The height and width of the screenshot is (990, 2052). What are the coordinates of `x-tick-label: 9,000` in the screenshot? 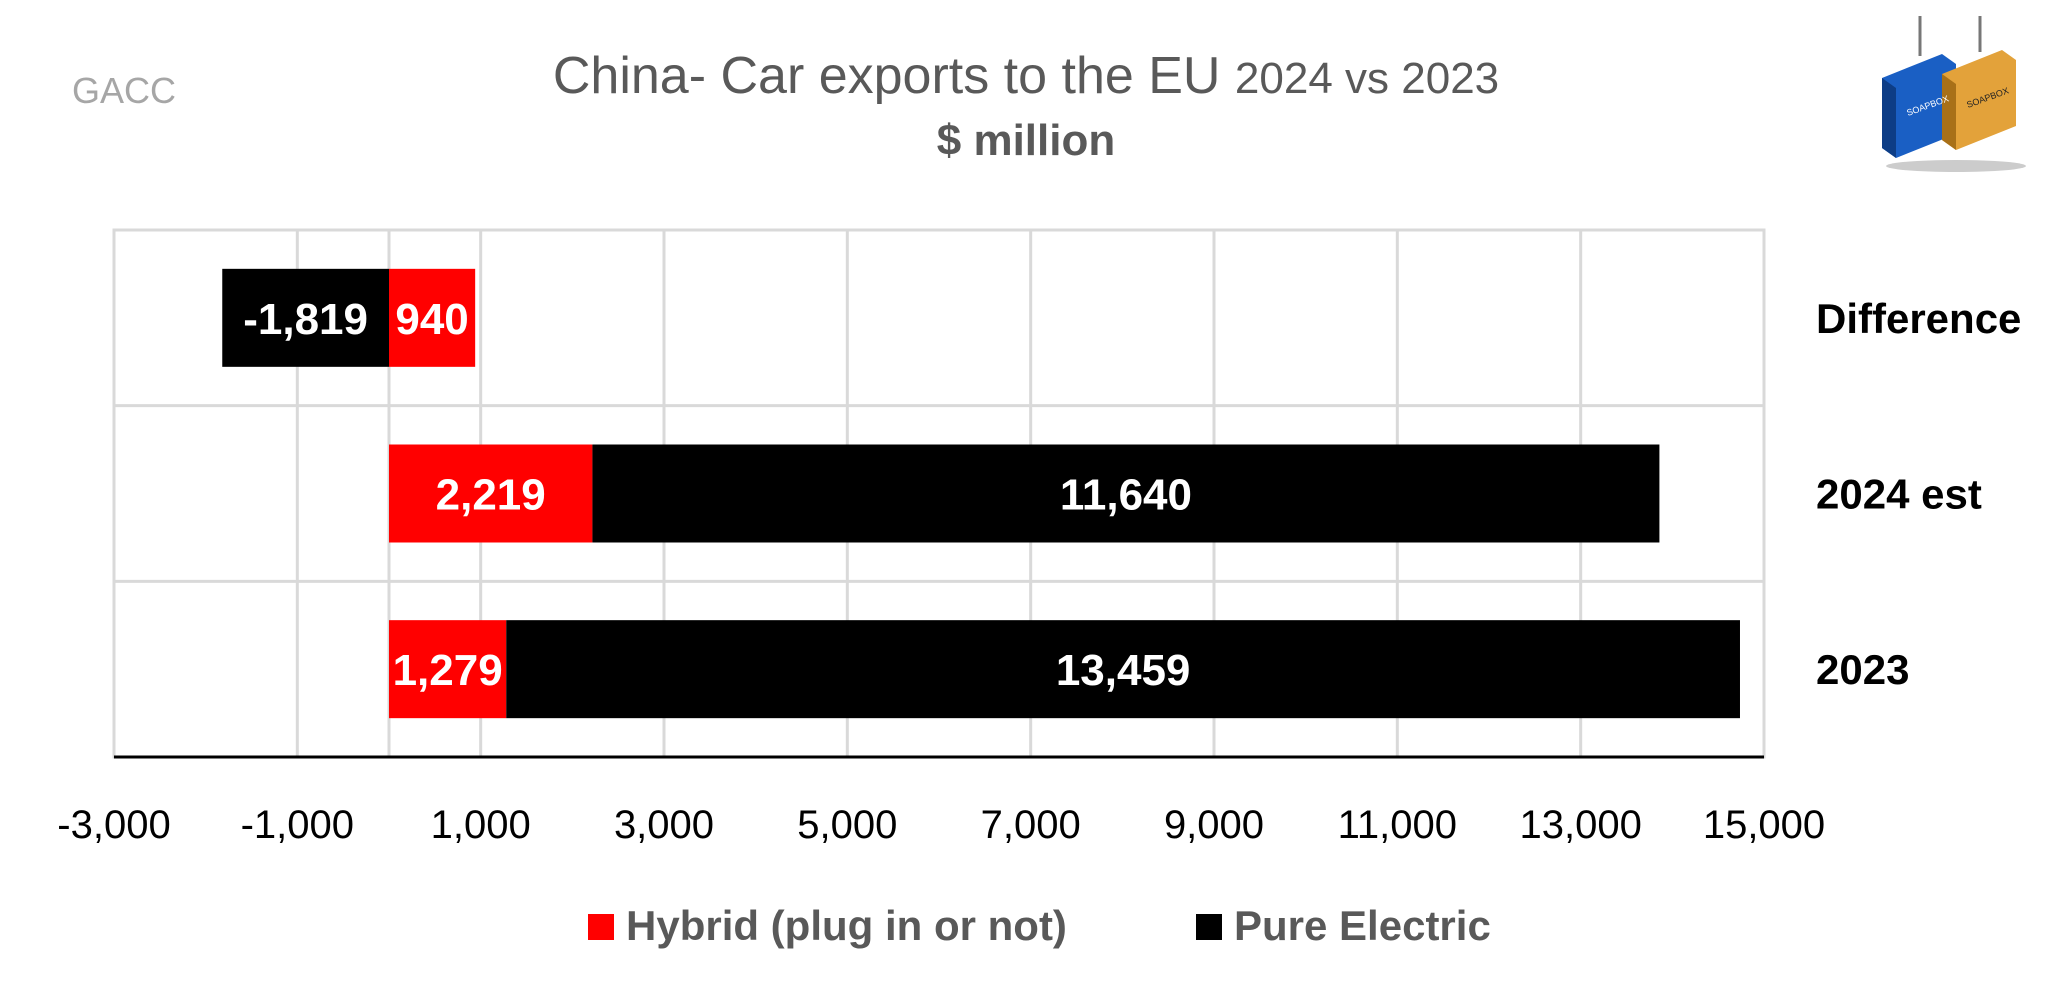 It's located at (1214, 825).